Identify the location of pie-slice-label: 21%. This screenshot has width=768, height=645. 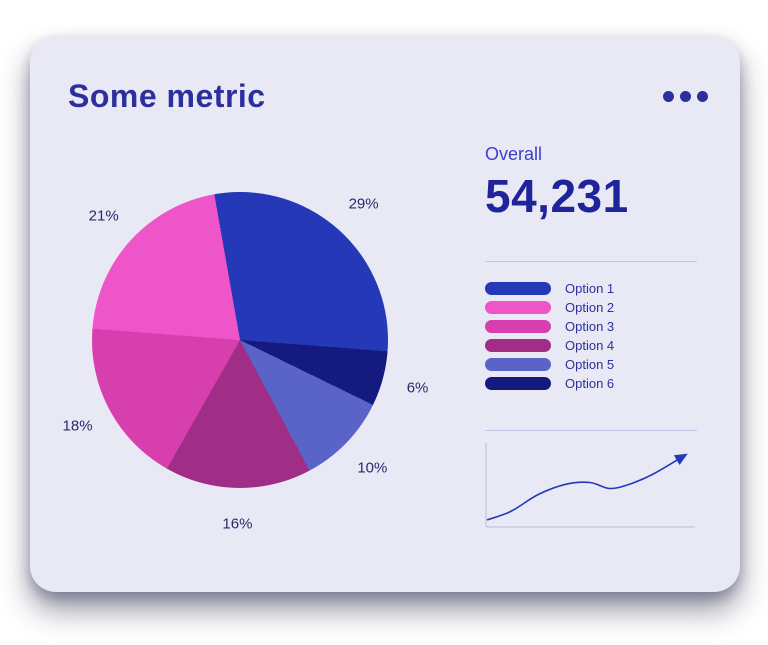
(103, 216).